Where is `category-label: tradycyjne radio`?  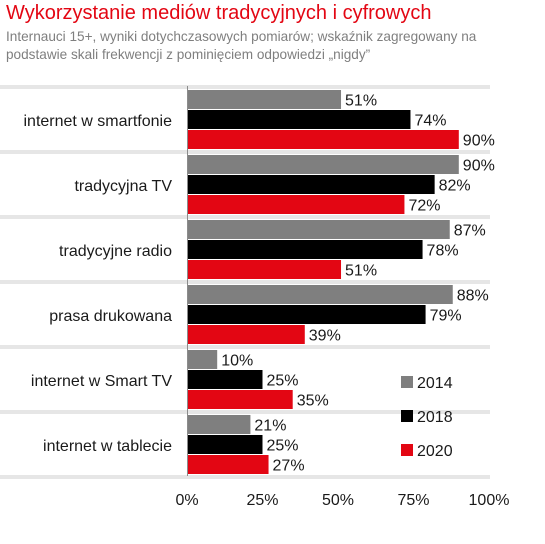
category-label: tradycyjne radio is located at coordinates (115, 251).